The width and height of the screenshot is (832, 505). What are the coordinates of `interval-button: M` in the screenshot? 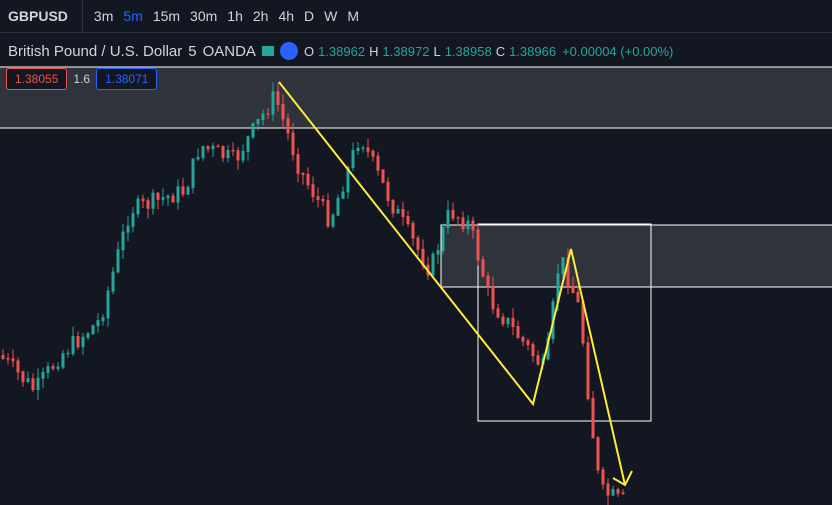 It's located at (353, 16).